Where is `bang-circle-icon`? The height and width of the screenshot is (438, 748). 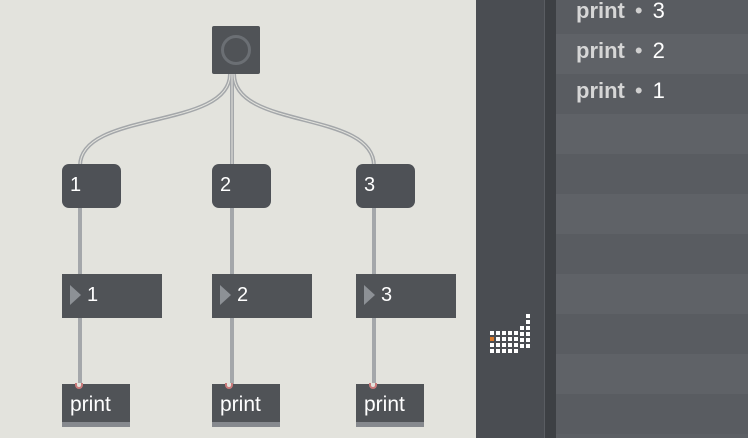
bang-circle-icon is located at coordinates (236, 50).